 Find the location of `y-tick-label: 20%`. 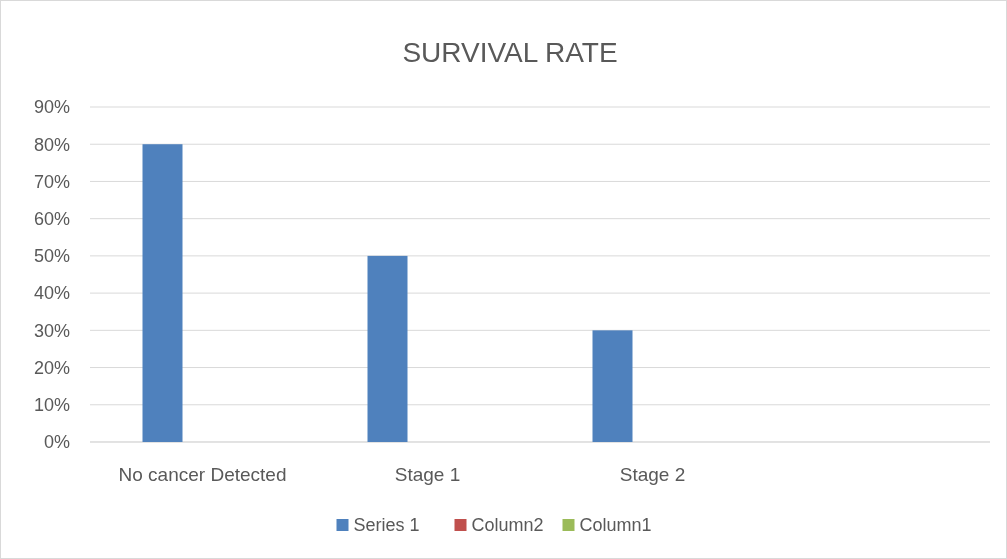

y-tick-label: 20% is located at coordinates (51, 367).